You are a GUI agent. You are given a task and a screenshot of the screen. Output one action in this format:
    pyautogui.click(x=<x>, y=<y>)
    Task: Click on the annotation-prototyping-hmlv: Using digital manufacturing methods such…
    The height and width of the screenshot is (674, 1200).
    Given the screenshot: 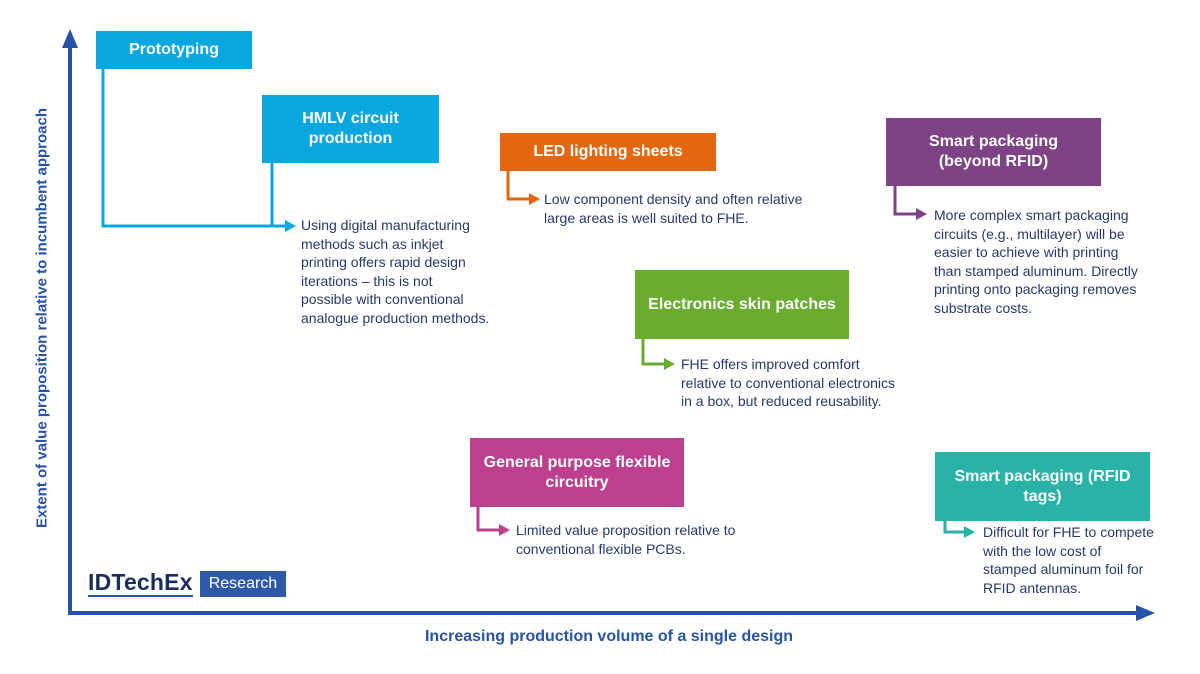 What is the action you would take?
    pyautogui.click(x=395, y=271)
    